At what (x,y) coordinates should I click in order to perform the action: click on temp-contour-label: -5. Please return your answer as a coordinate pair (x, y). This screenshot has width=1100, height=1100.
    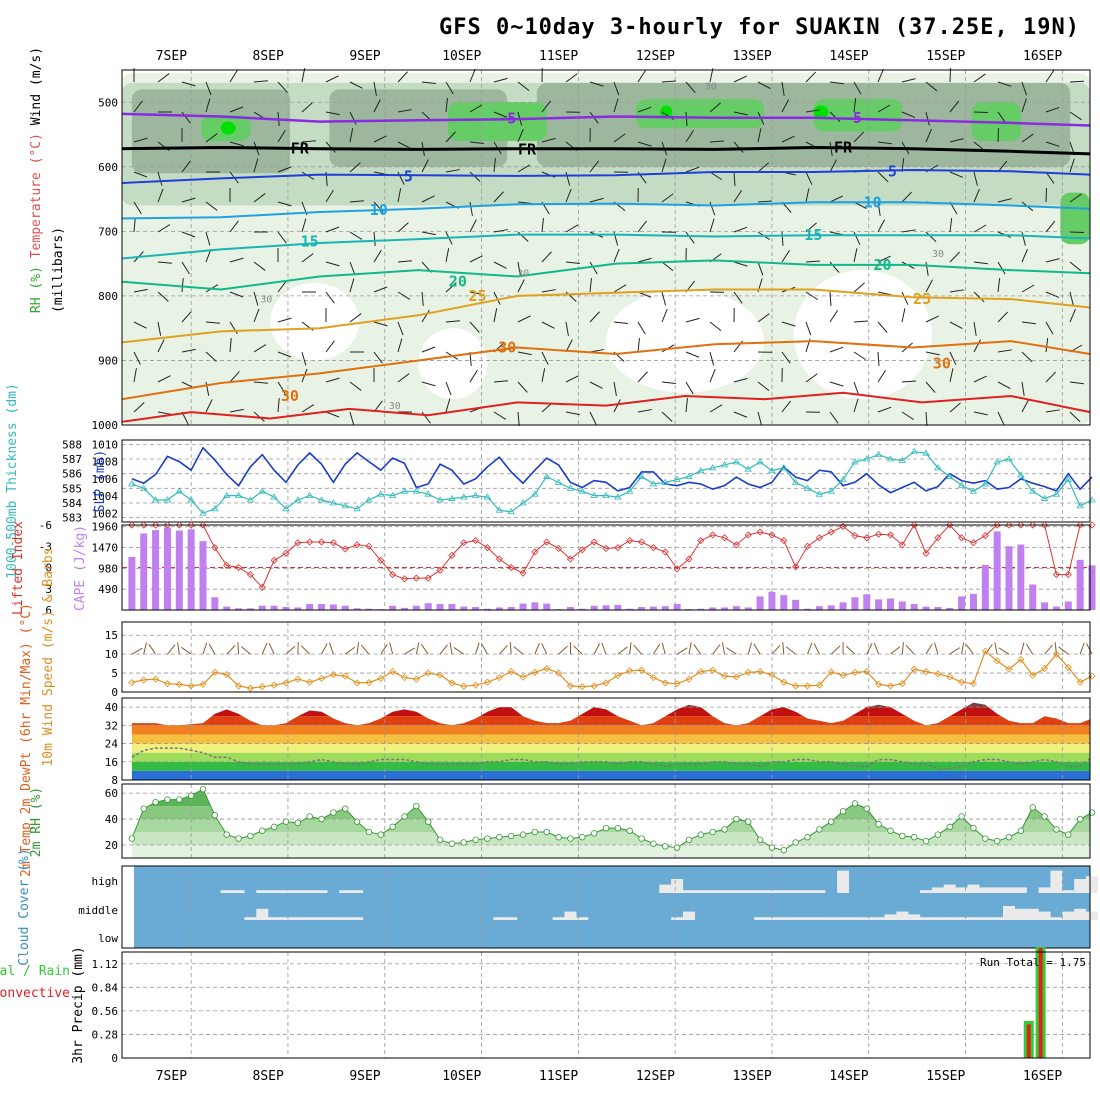
    Looking at the image, I should click on (853, 118).